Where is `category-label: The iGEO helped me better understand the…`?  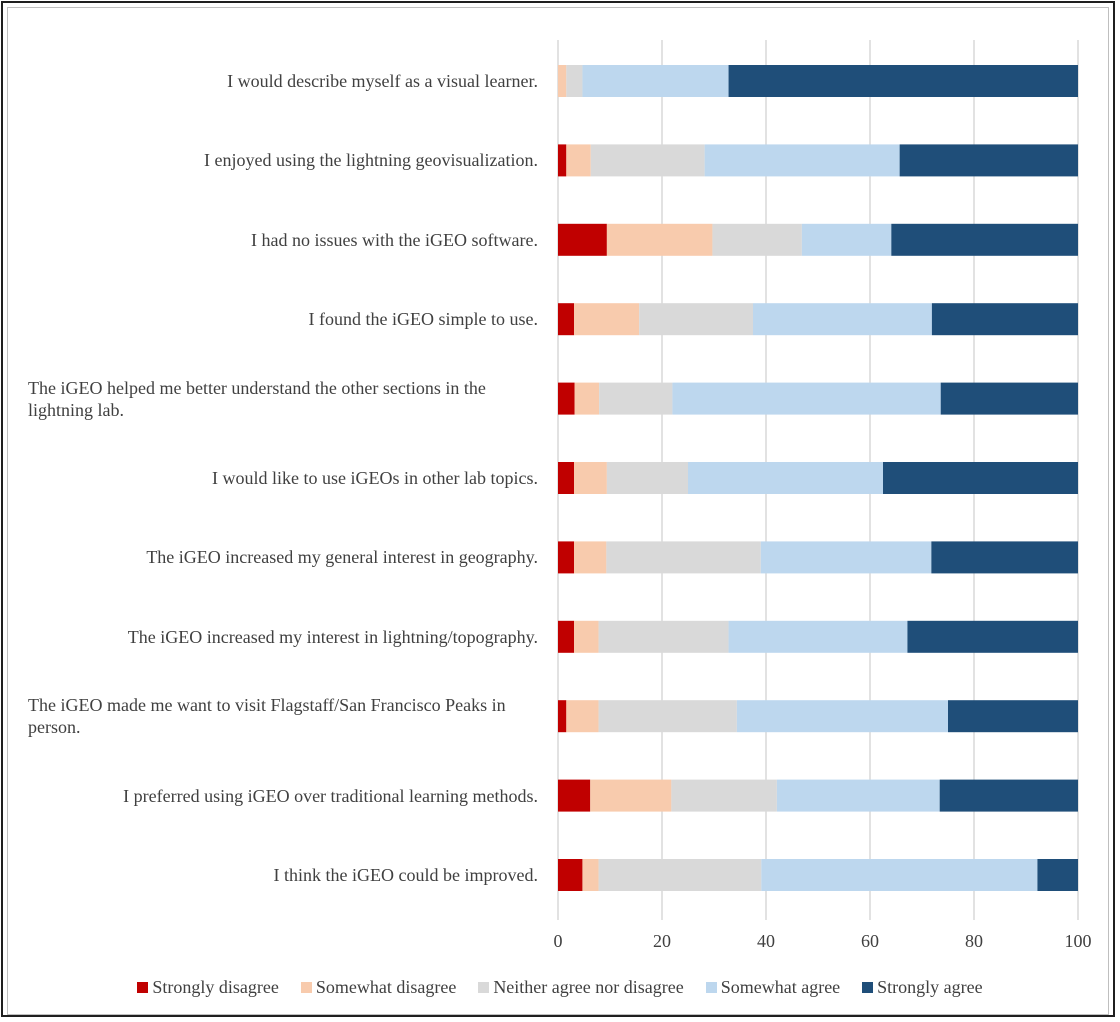 category-label: The iGEO helped me better understand the… is located at coordinates (257, 398).